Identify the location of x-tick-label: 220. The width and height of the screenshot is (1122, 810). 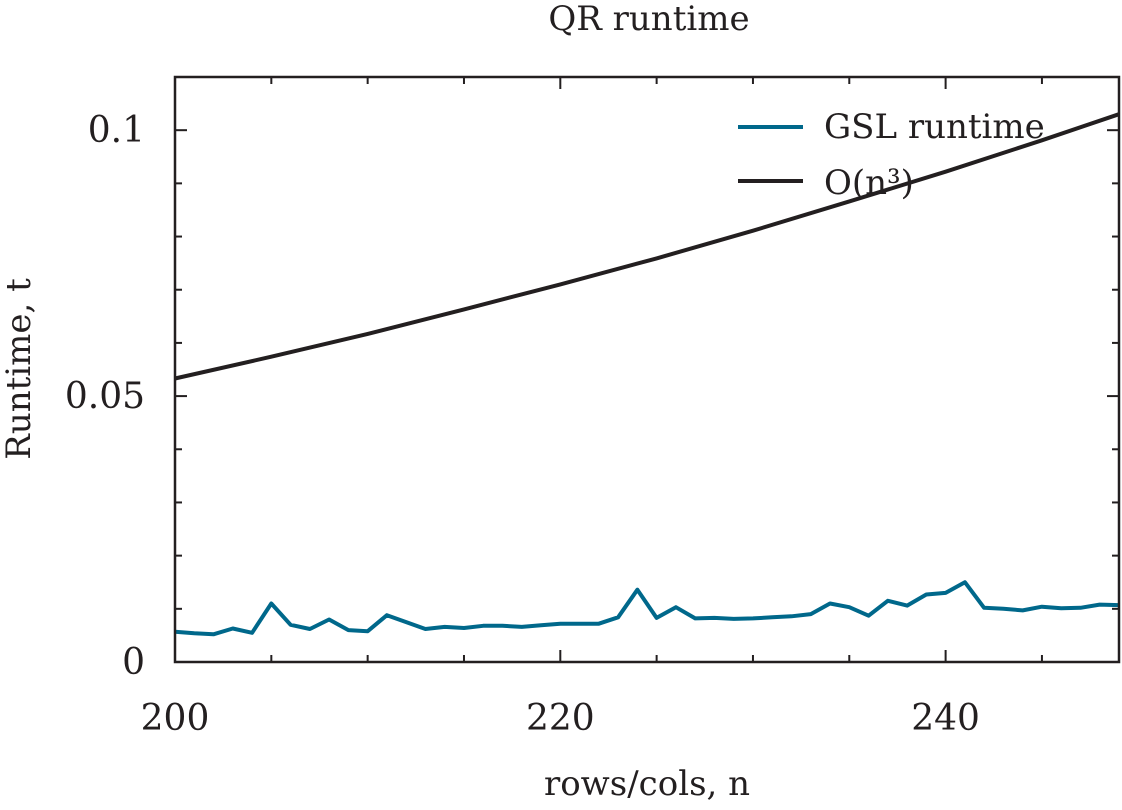
(560, 718).